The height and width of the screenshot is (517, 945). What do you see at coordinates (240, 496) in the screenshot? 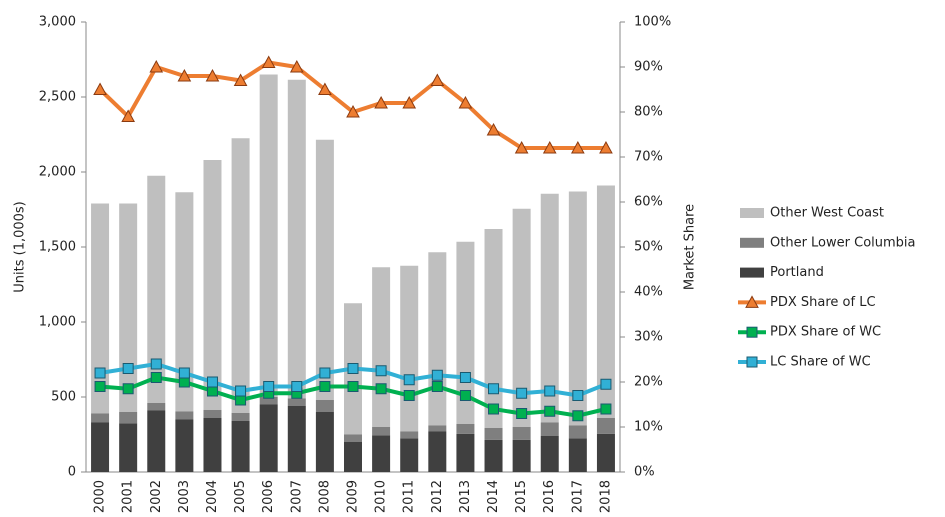
I see `x-tick-label: 2005` at bounding box center [240, 496].